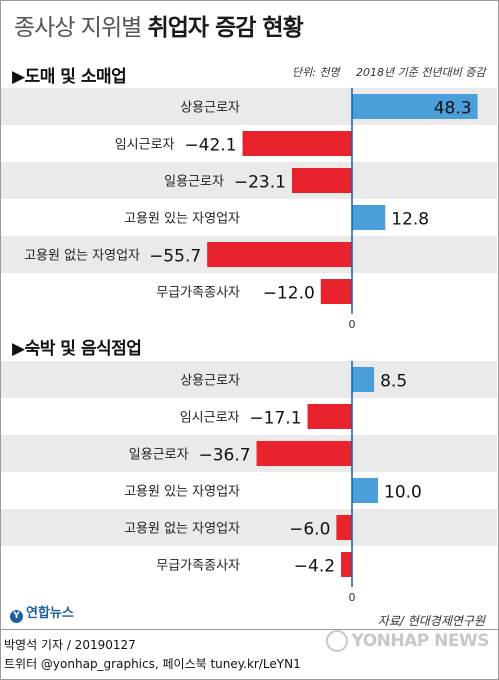 The width and height of the screenshot is (499, 680). Describe the element at coordinates (69, 77) in the screenshot. I see `section-title-retail: ▶도매 및 소매업` at that location.